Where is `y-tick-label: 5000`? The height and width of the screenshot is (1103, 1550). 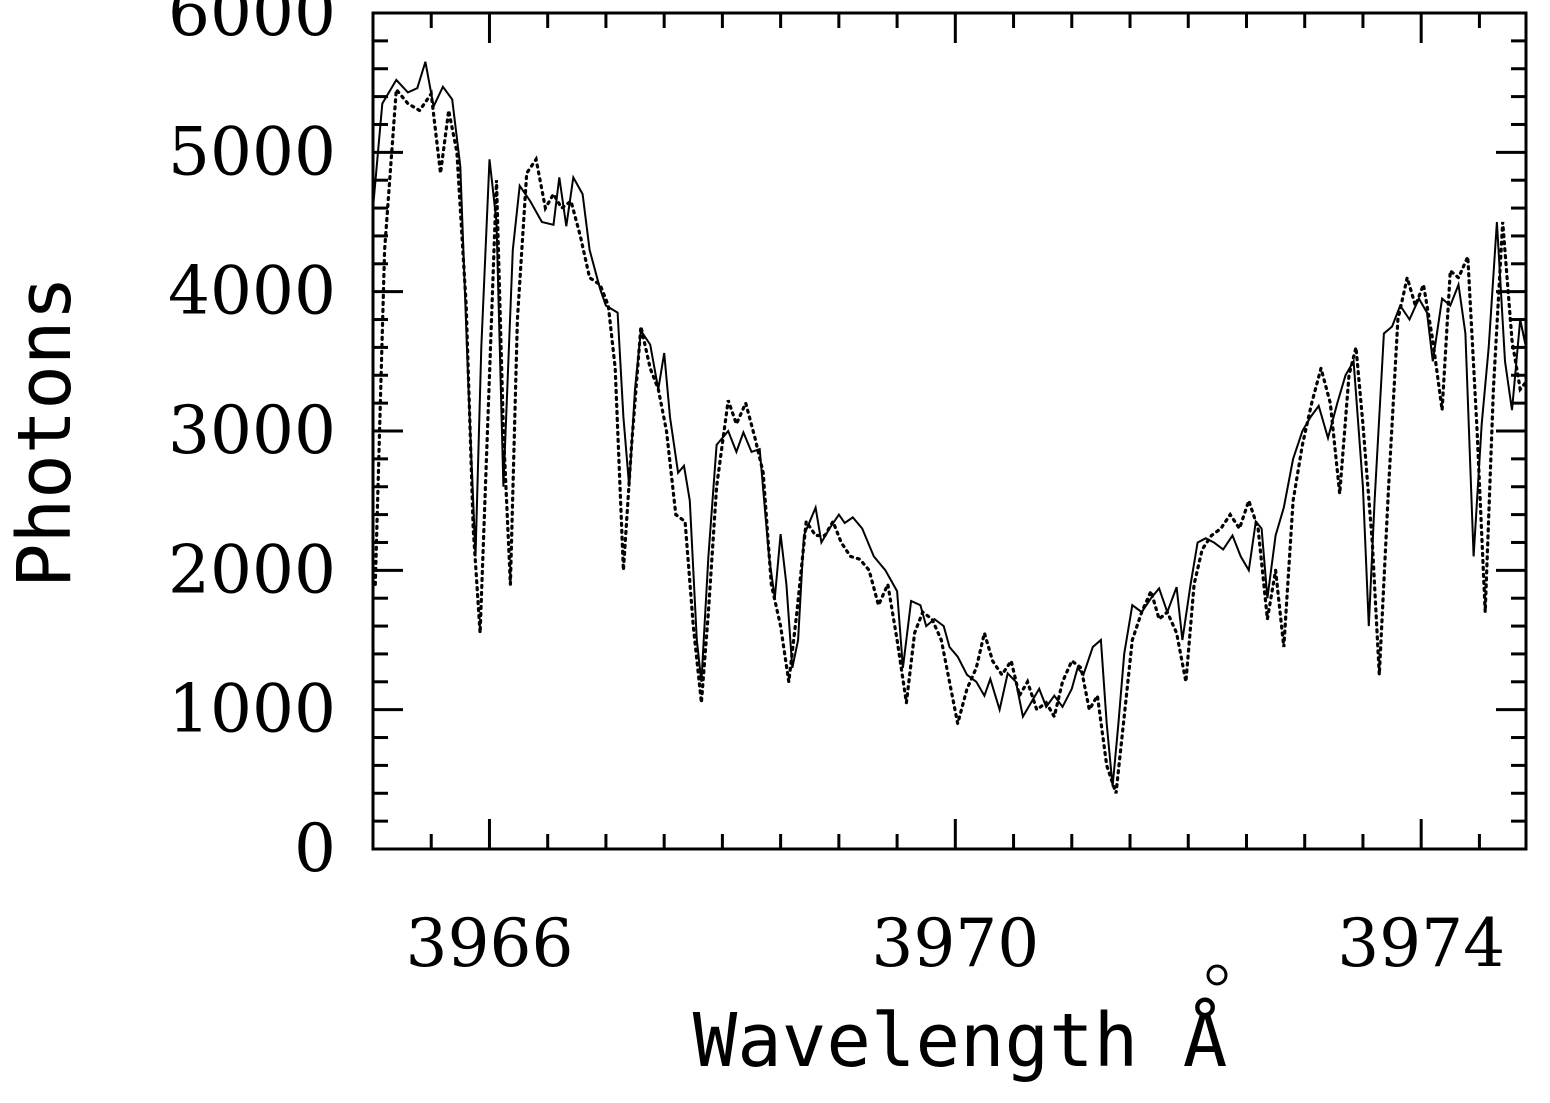
y-tick-label: 5000 is located at coordinates (252, 151).